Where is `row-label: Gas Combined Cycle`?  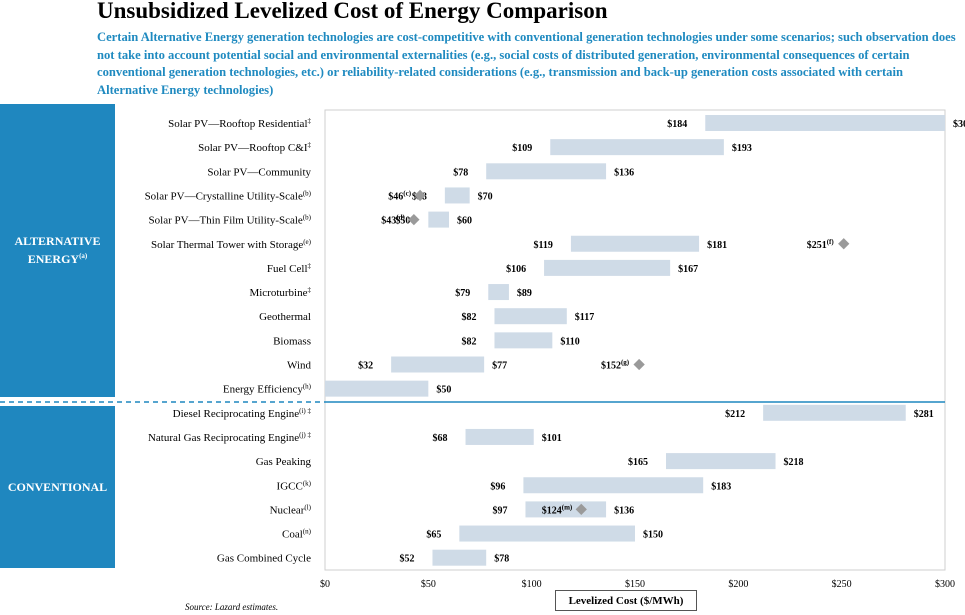 row-label: Gas Combined Cycle is located at coordinates (264, 559).